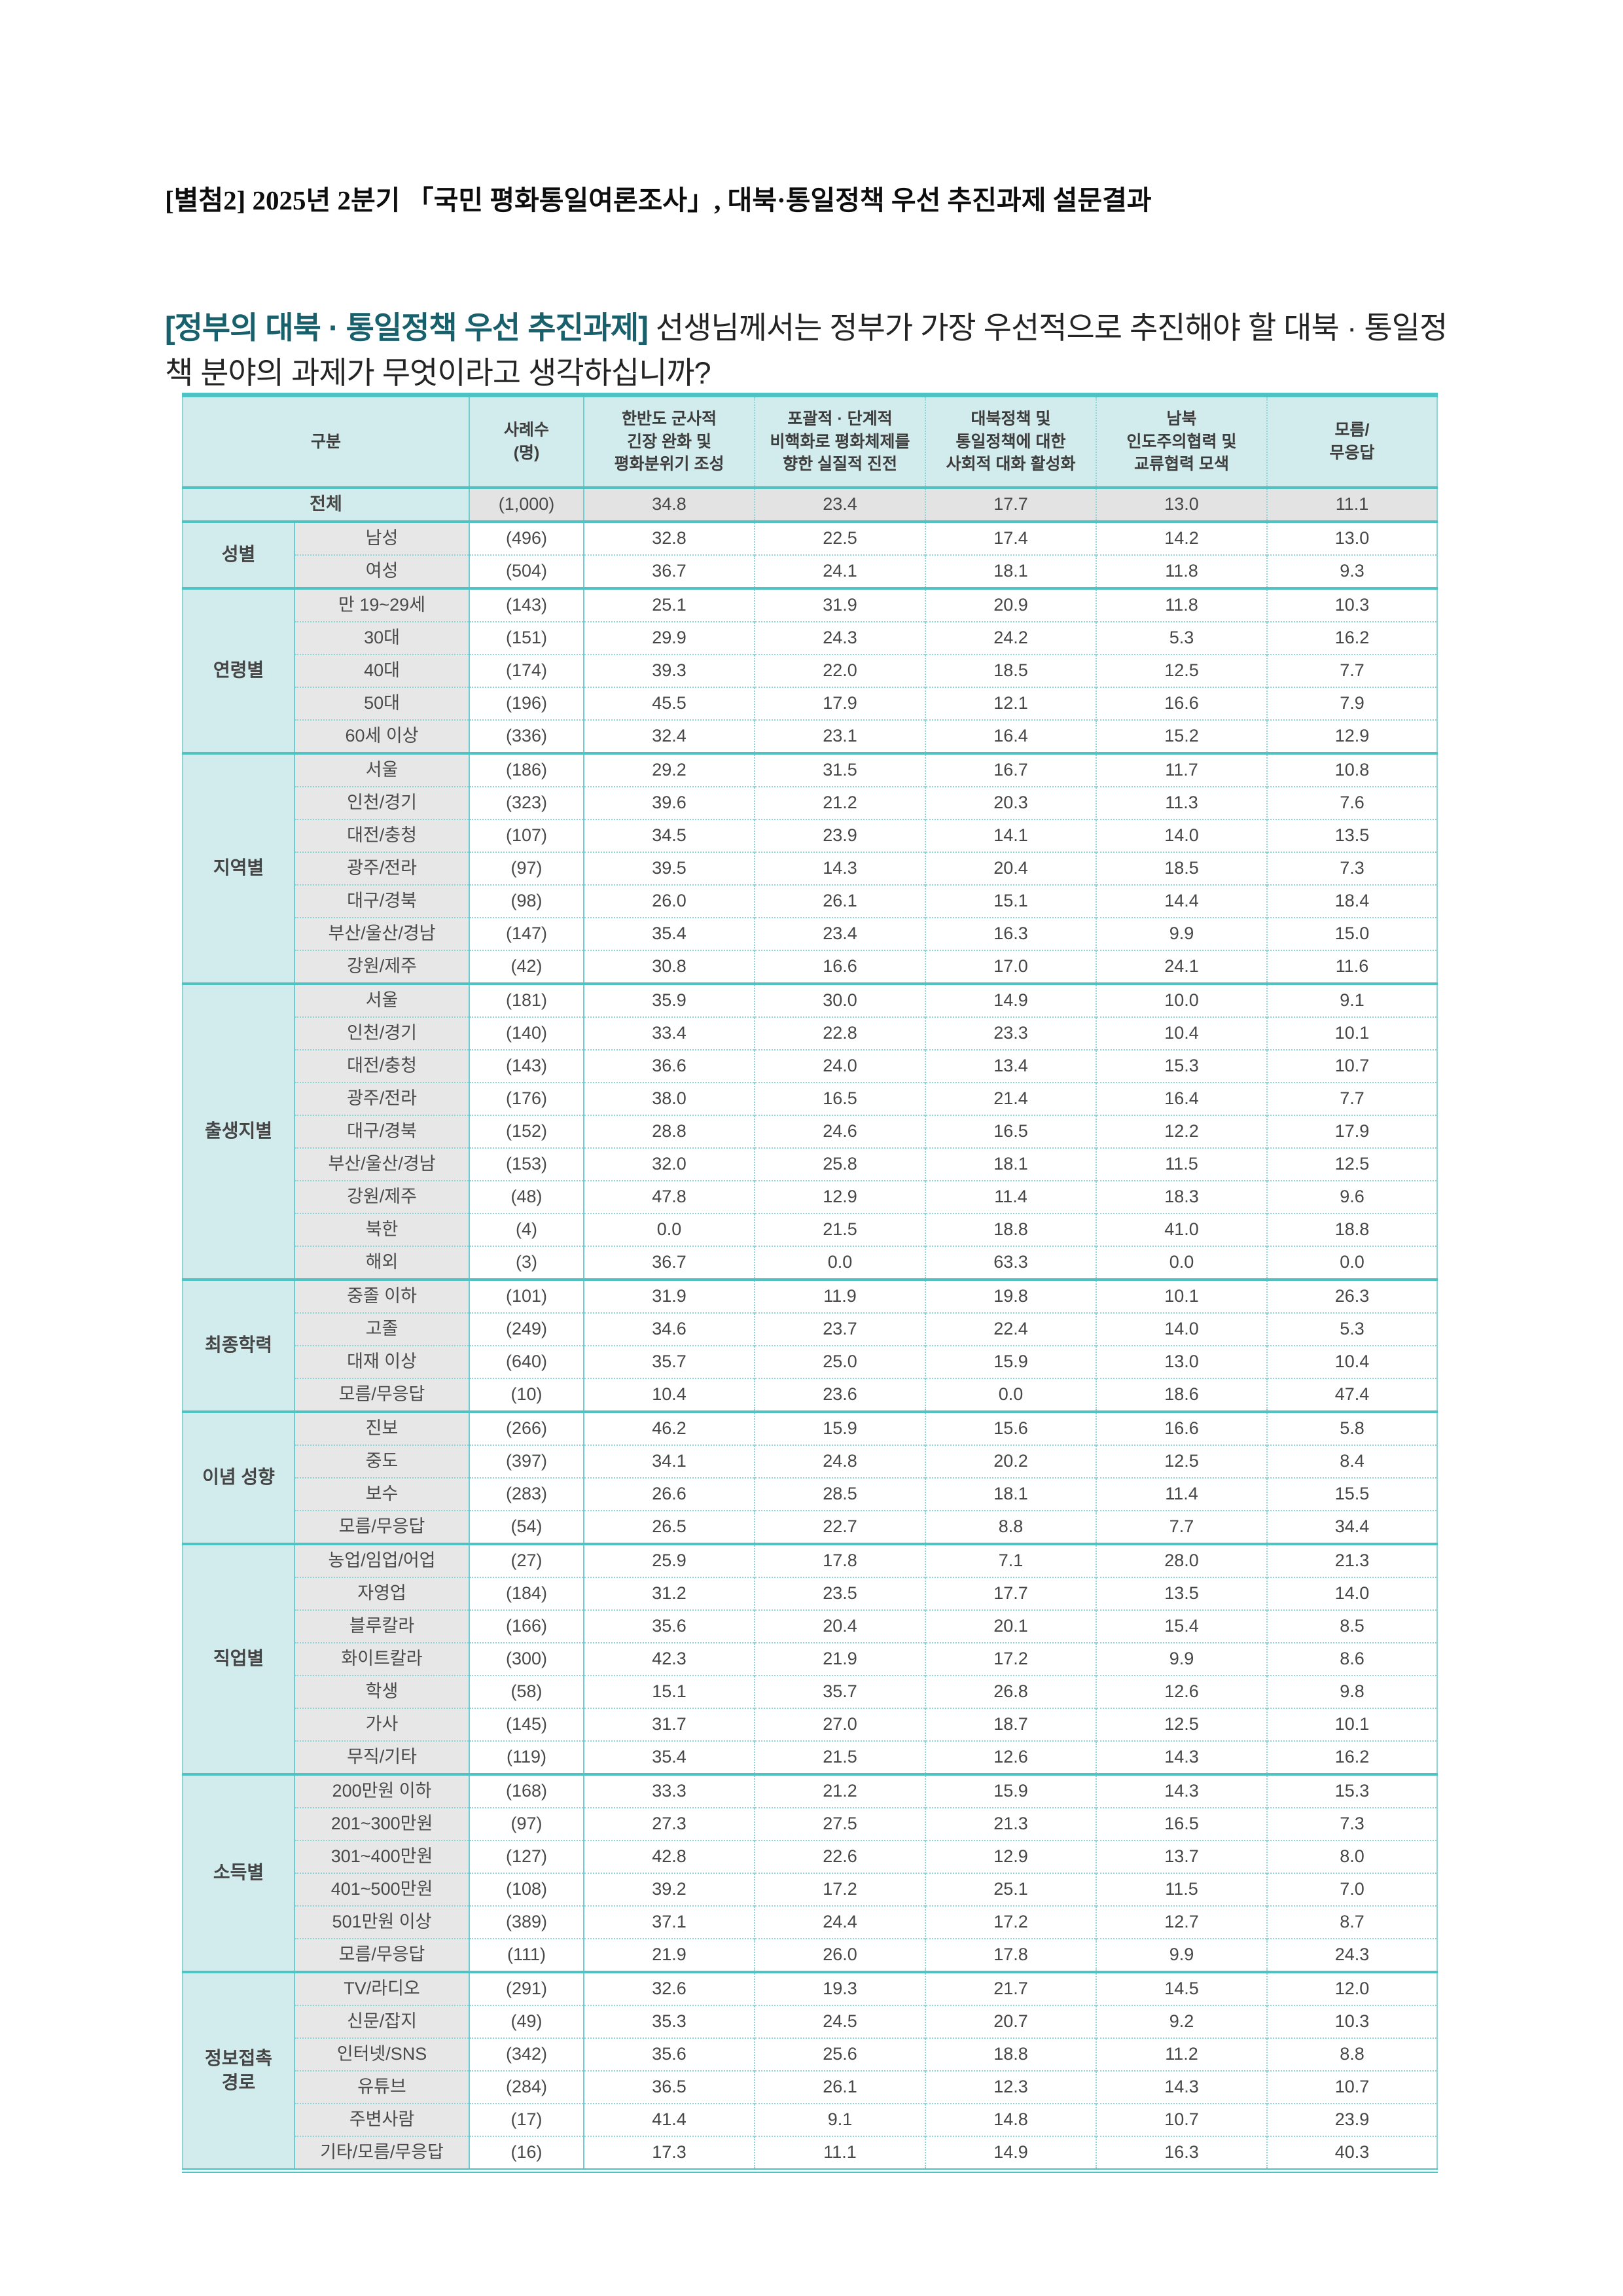 This screenshot has height=2296, width=1623. What do you see at coordinates (527, 1164) in the screenshot?
I see `sample-size-cell: (153)` at bounding box center [527, 1164].